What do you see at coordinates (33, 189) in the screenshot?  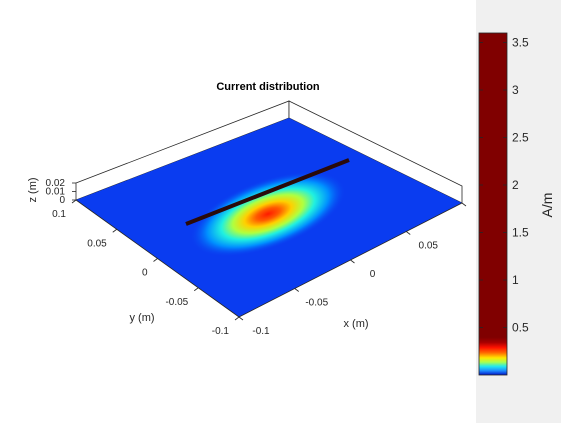 I see `z-axis-label: z (m)` at bounding box center [33, 189].